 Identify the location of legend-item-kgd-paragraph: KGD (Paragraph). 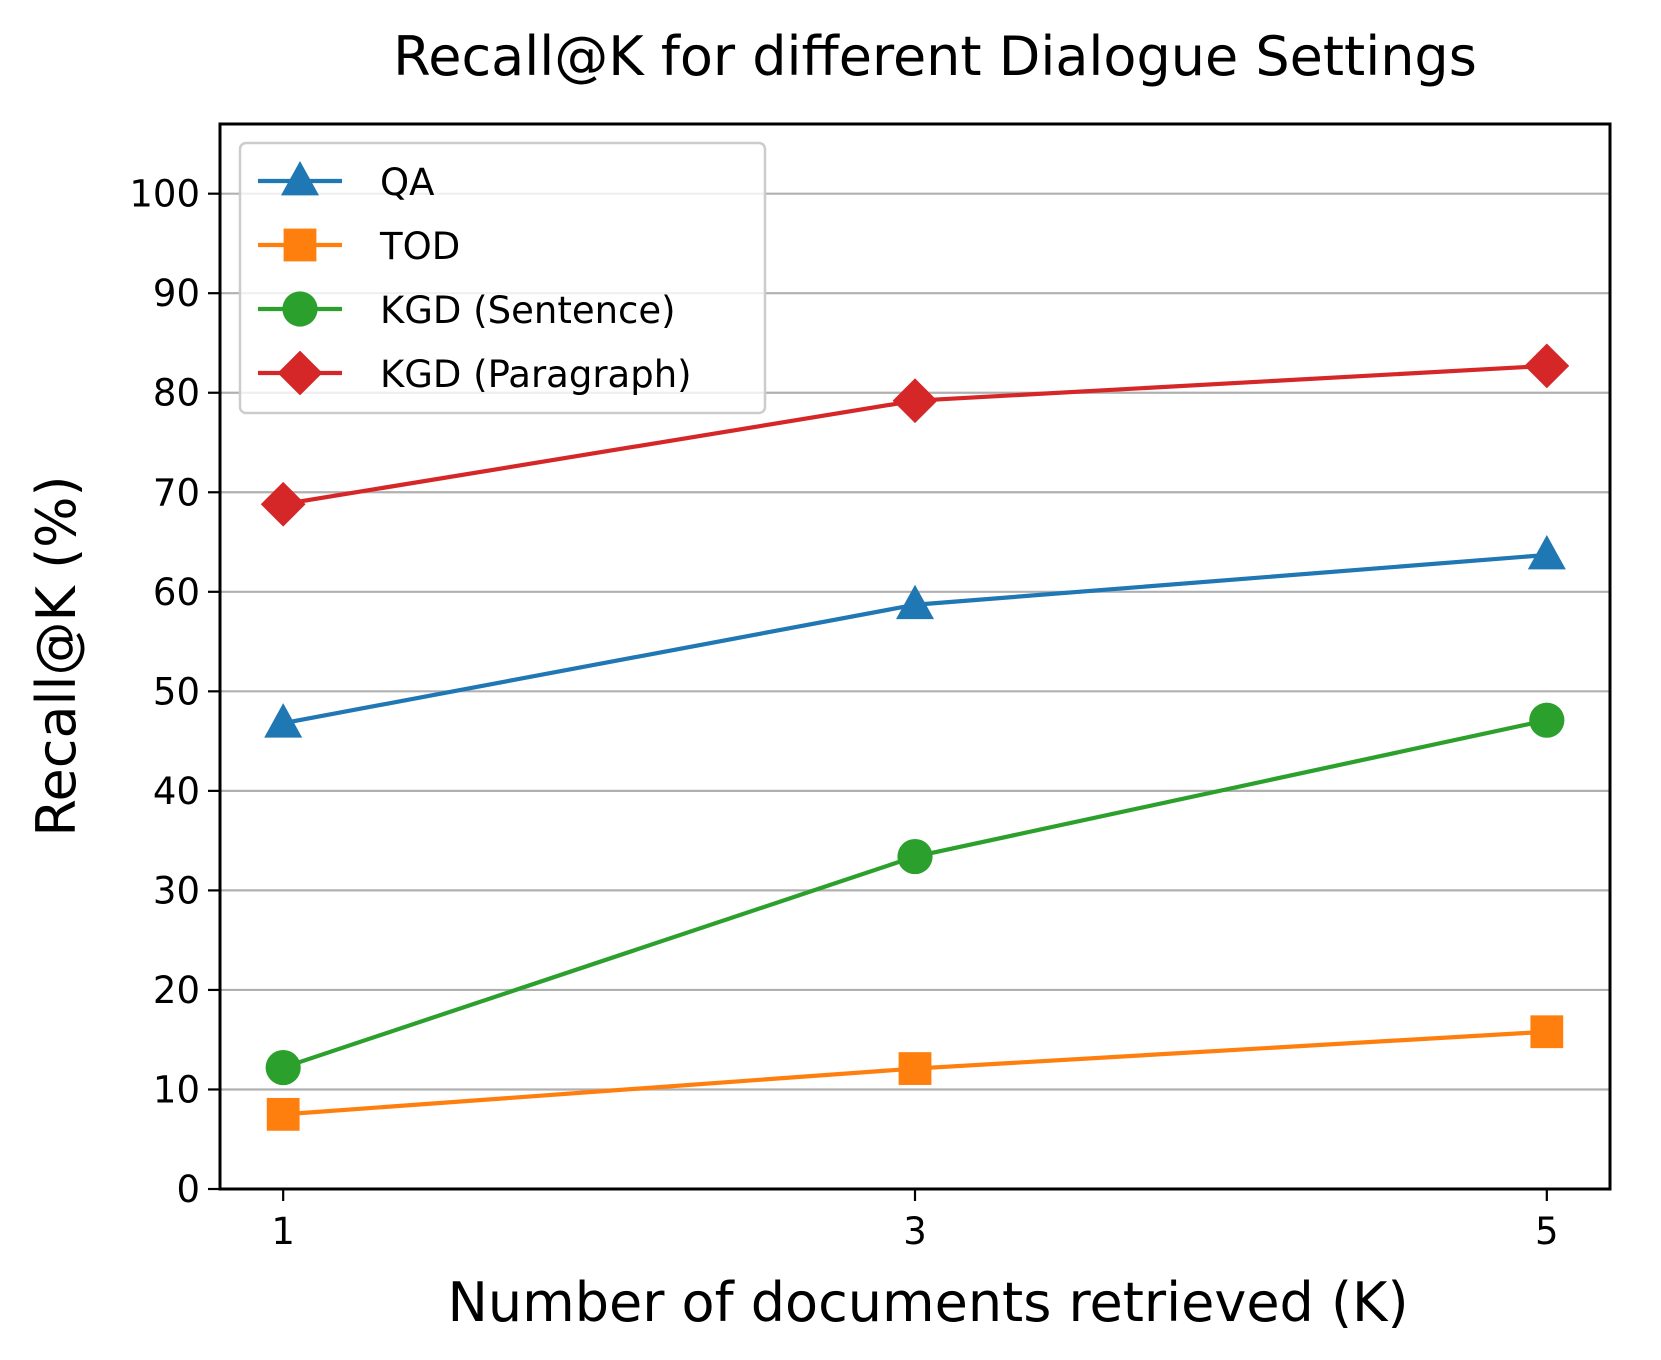
(475, 373).